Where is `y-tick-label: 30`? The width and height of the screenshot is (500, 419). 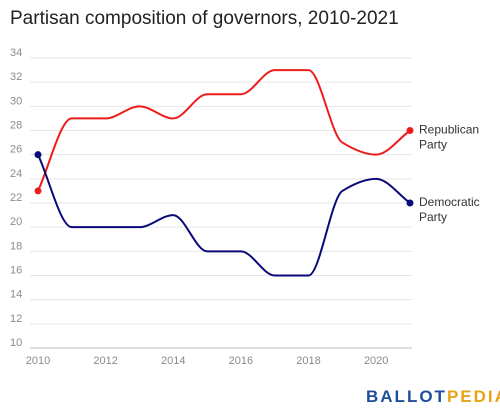 y-tick-label: 30 is located at coordinates (16, 101).